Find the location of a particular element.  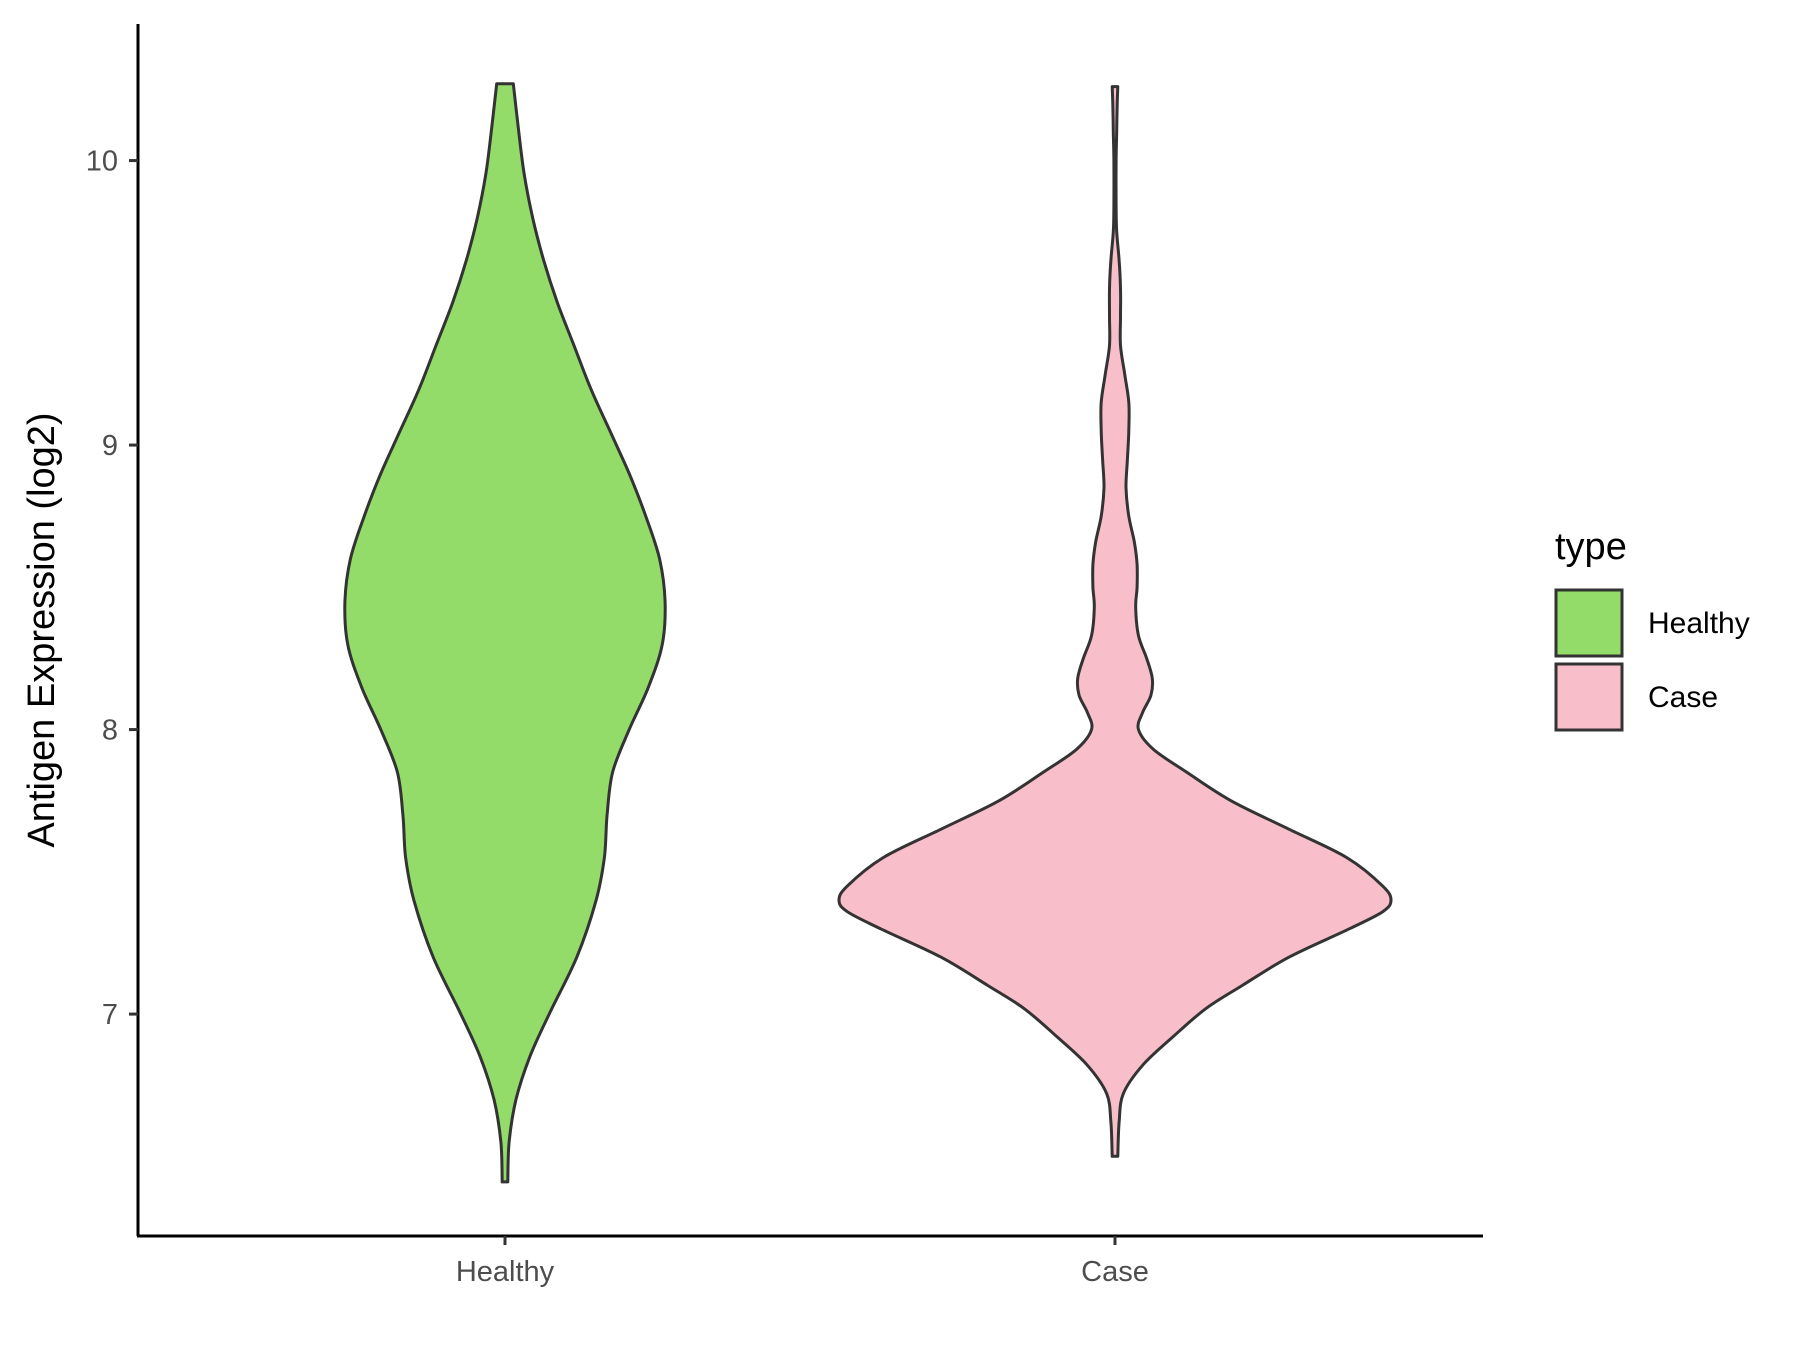

x-axis-ticks: Healthy Case is located at coordinates (802, 1262).